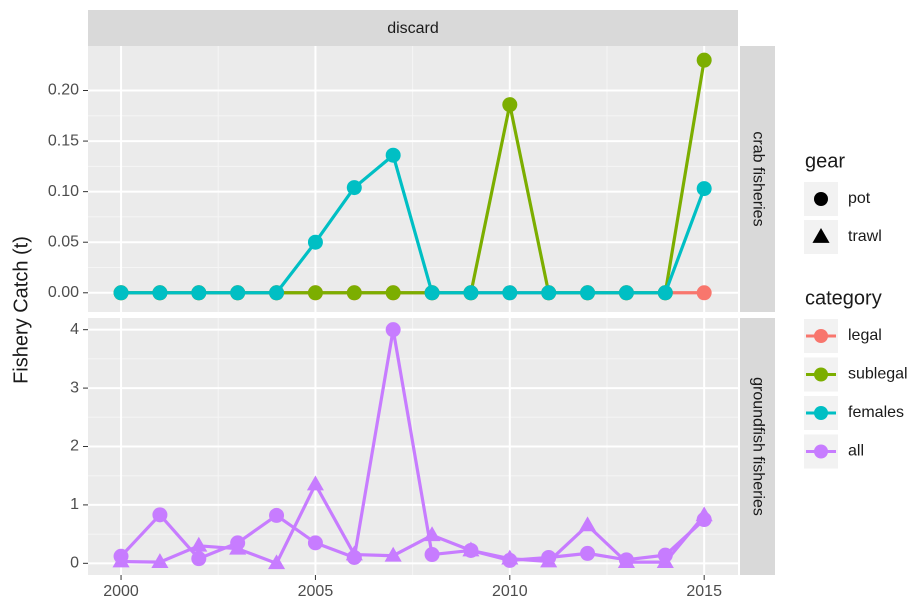  I want to click on legend-label: trawl, so click(865, 236).